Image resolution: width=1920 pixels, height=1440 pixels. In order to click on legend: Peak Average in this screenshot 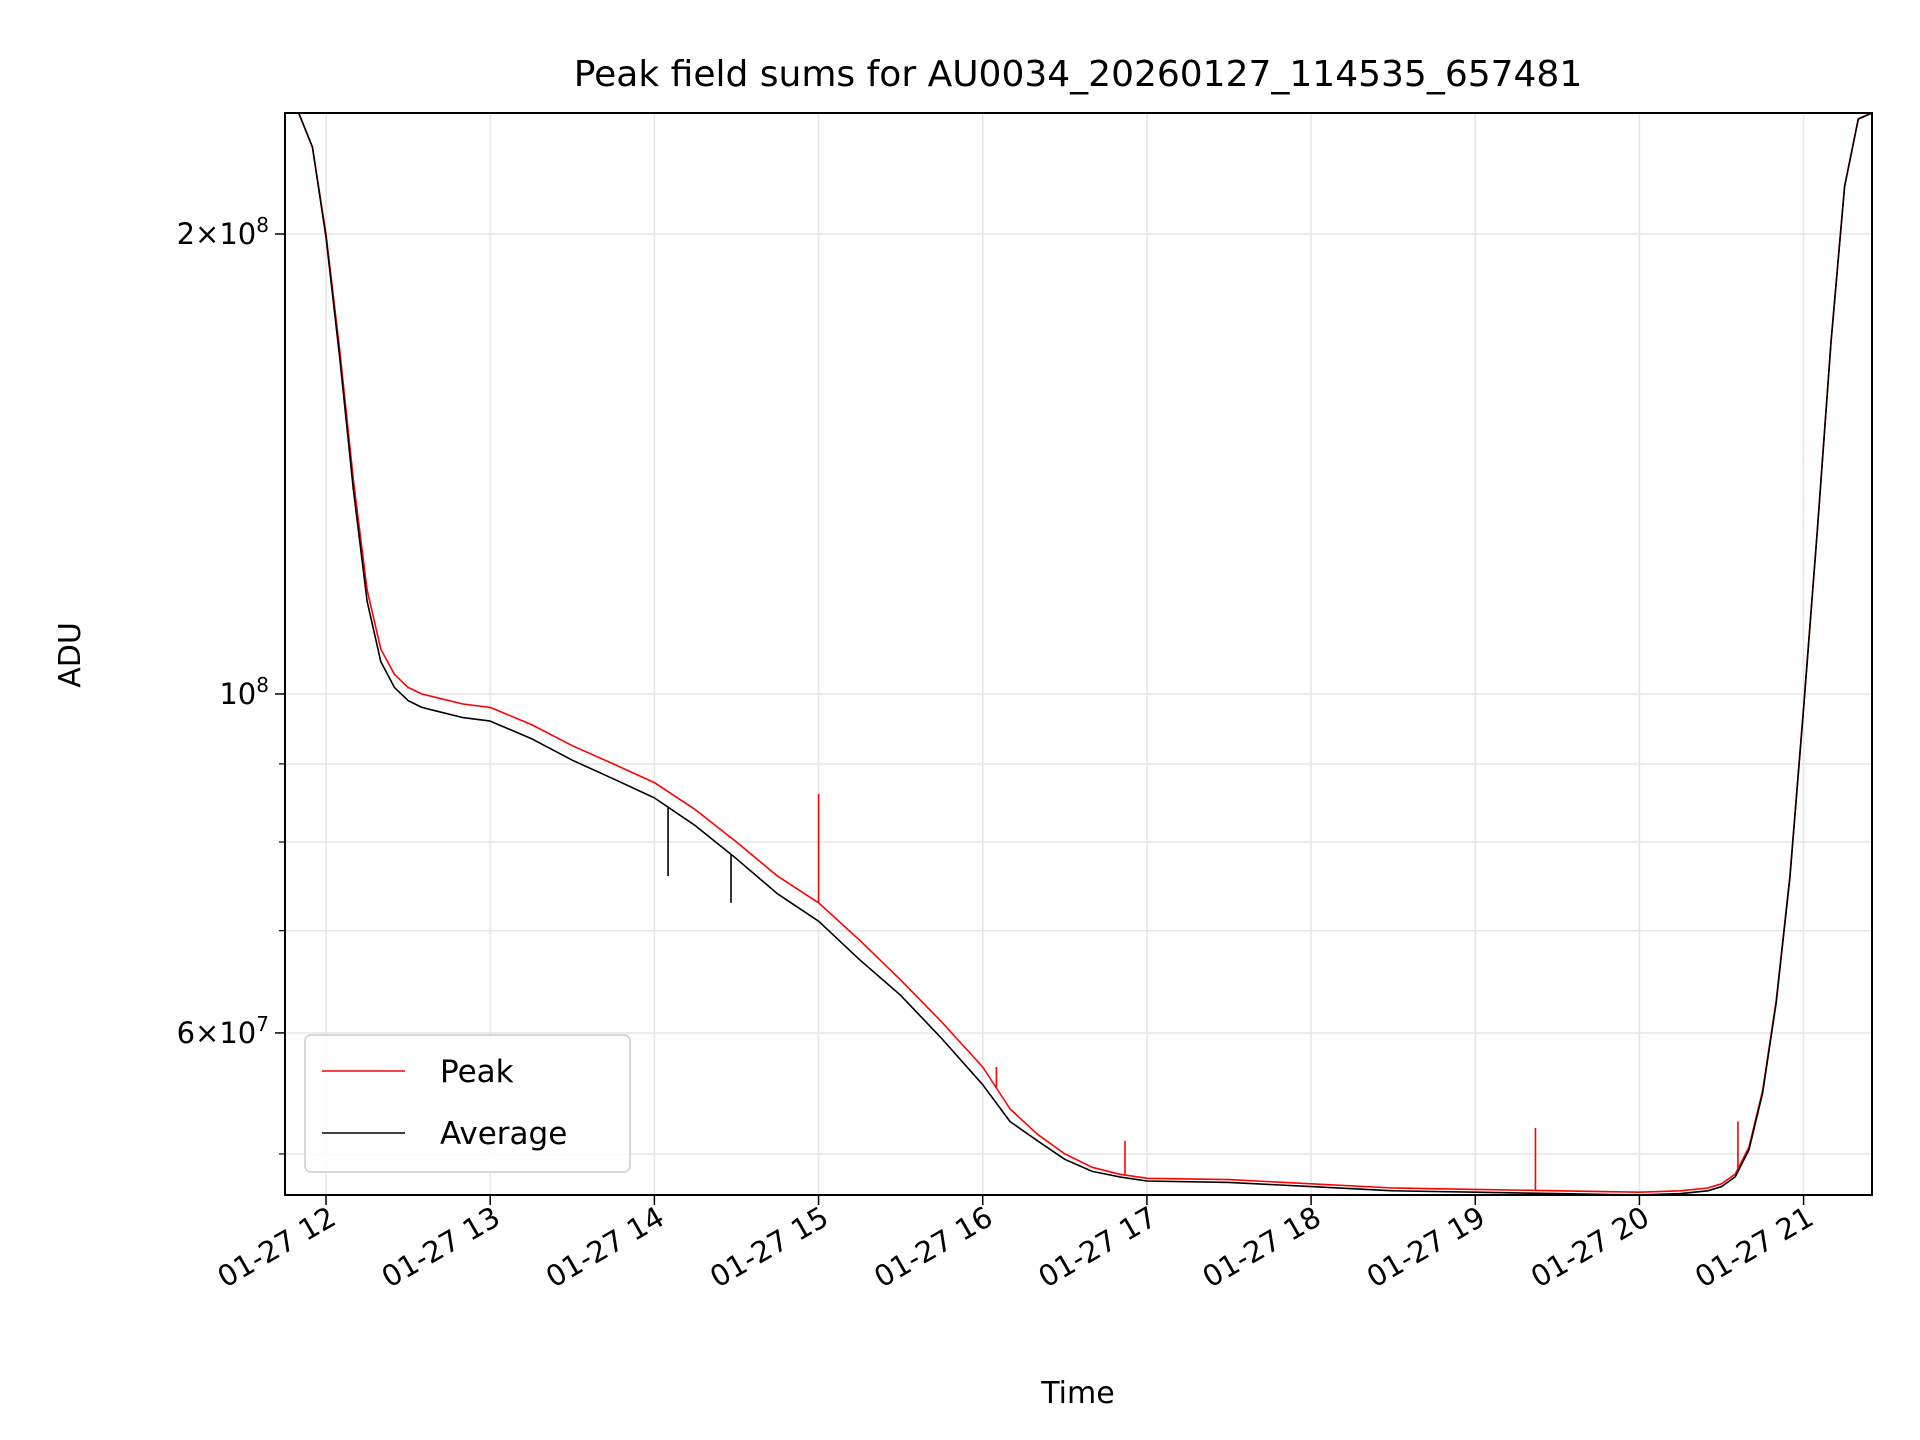, I will do `click(467, 1103)`.